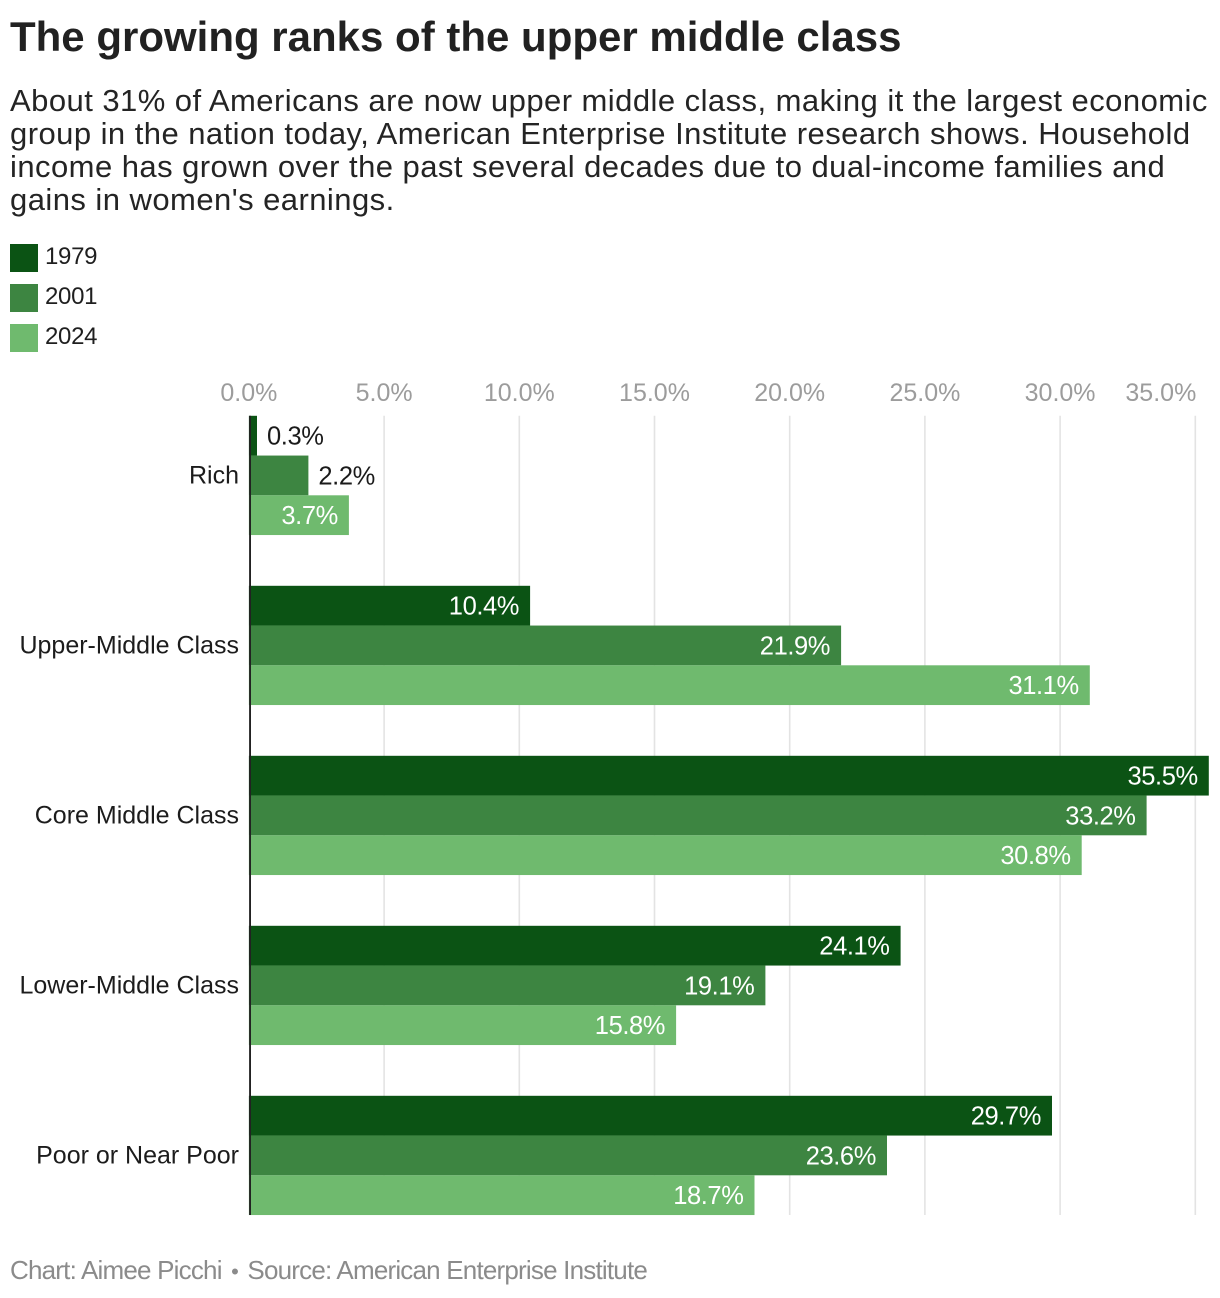 This screenshot has width=1220, height=1298. What do you see at coordinates (1162, 777) in the screenshot?
I see `svg-text: 35.5%` at bounding box center [1162, 777].